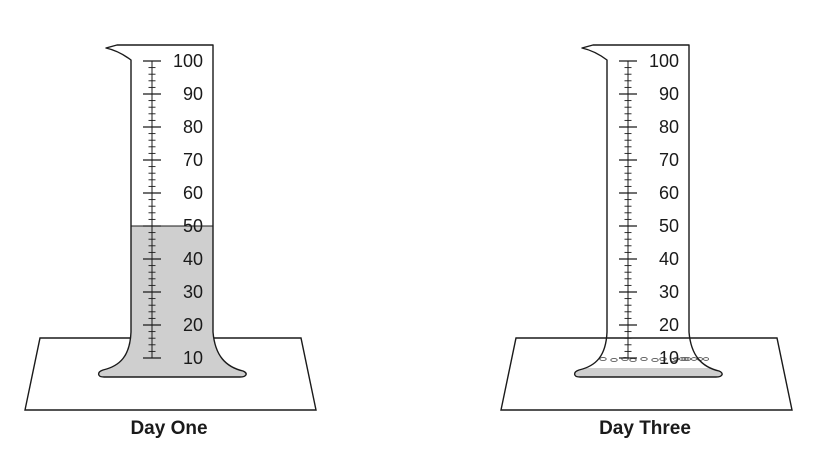 The width and height of the screenshot is (828, 463). I want to click on caption-day-three: Day Three, so click(645, 428).